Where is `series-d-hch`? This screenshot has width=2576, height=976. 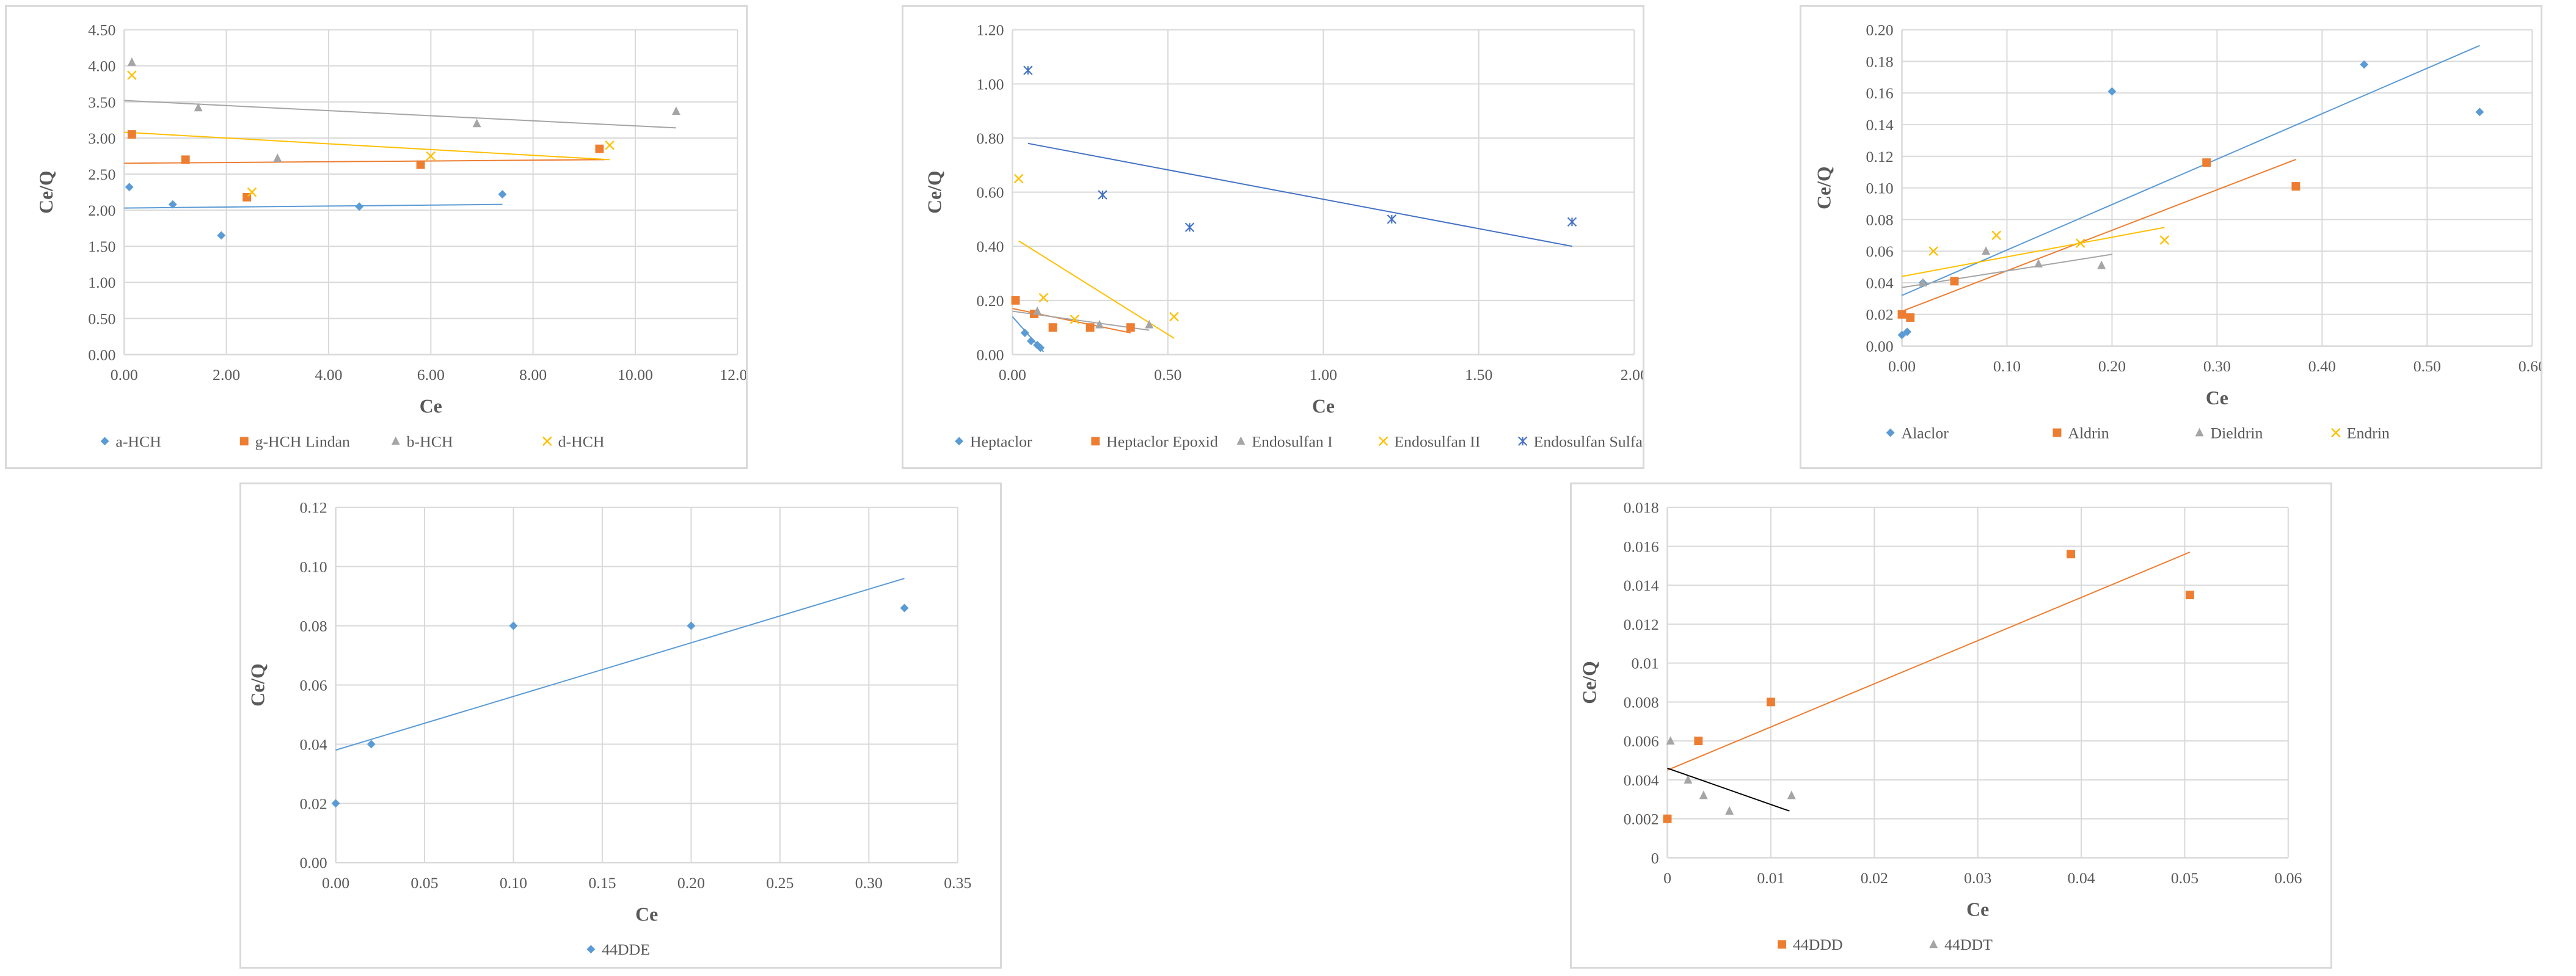
series-d-hch is located at coordinates (371, 133).